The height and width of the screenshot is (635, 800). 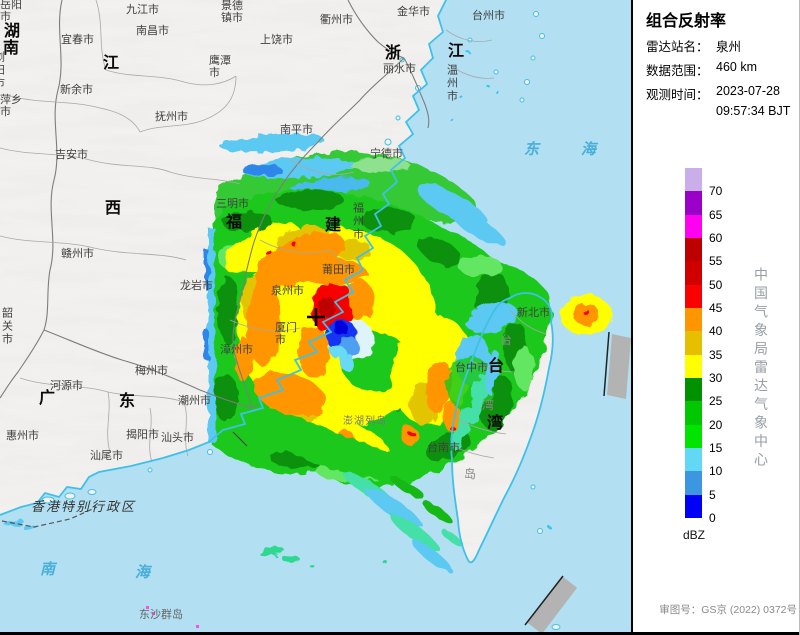 I want to click on data-range-label: 数据范围：, so click(x=677, y=71).